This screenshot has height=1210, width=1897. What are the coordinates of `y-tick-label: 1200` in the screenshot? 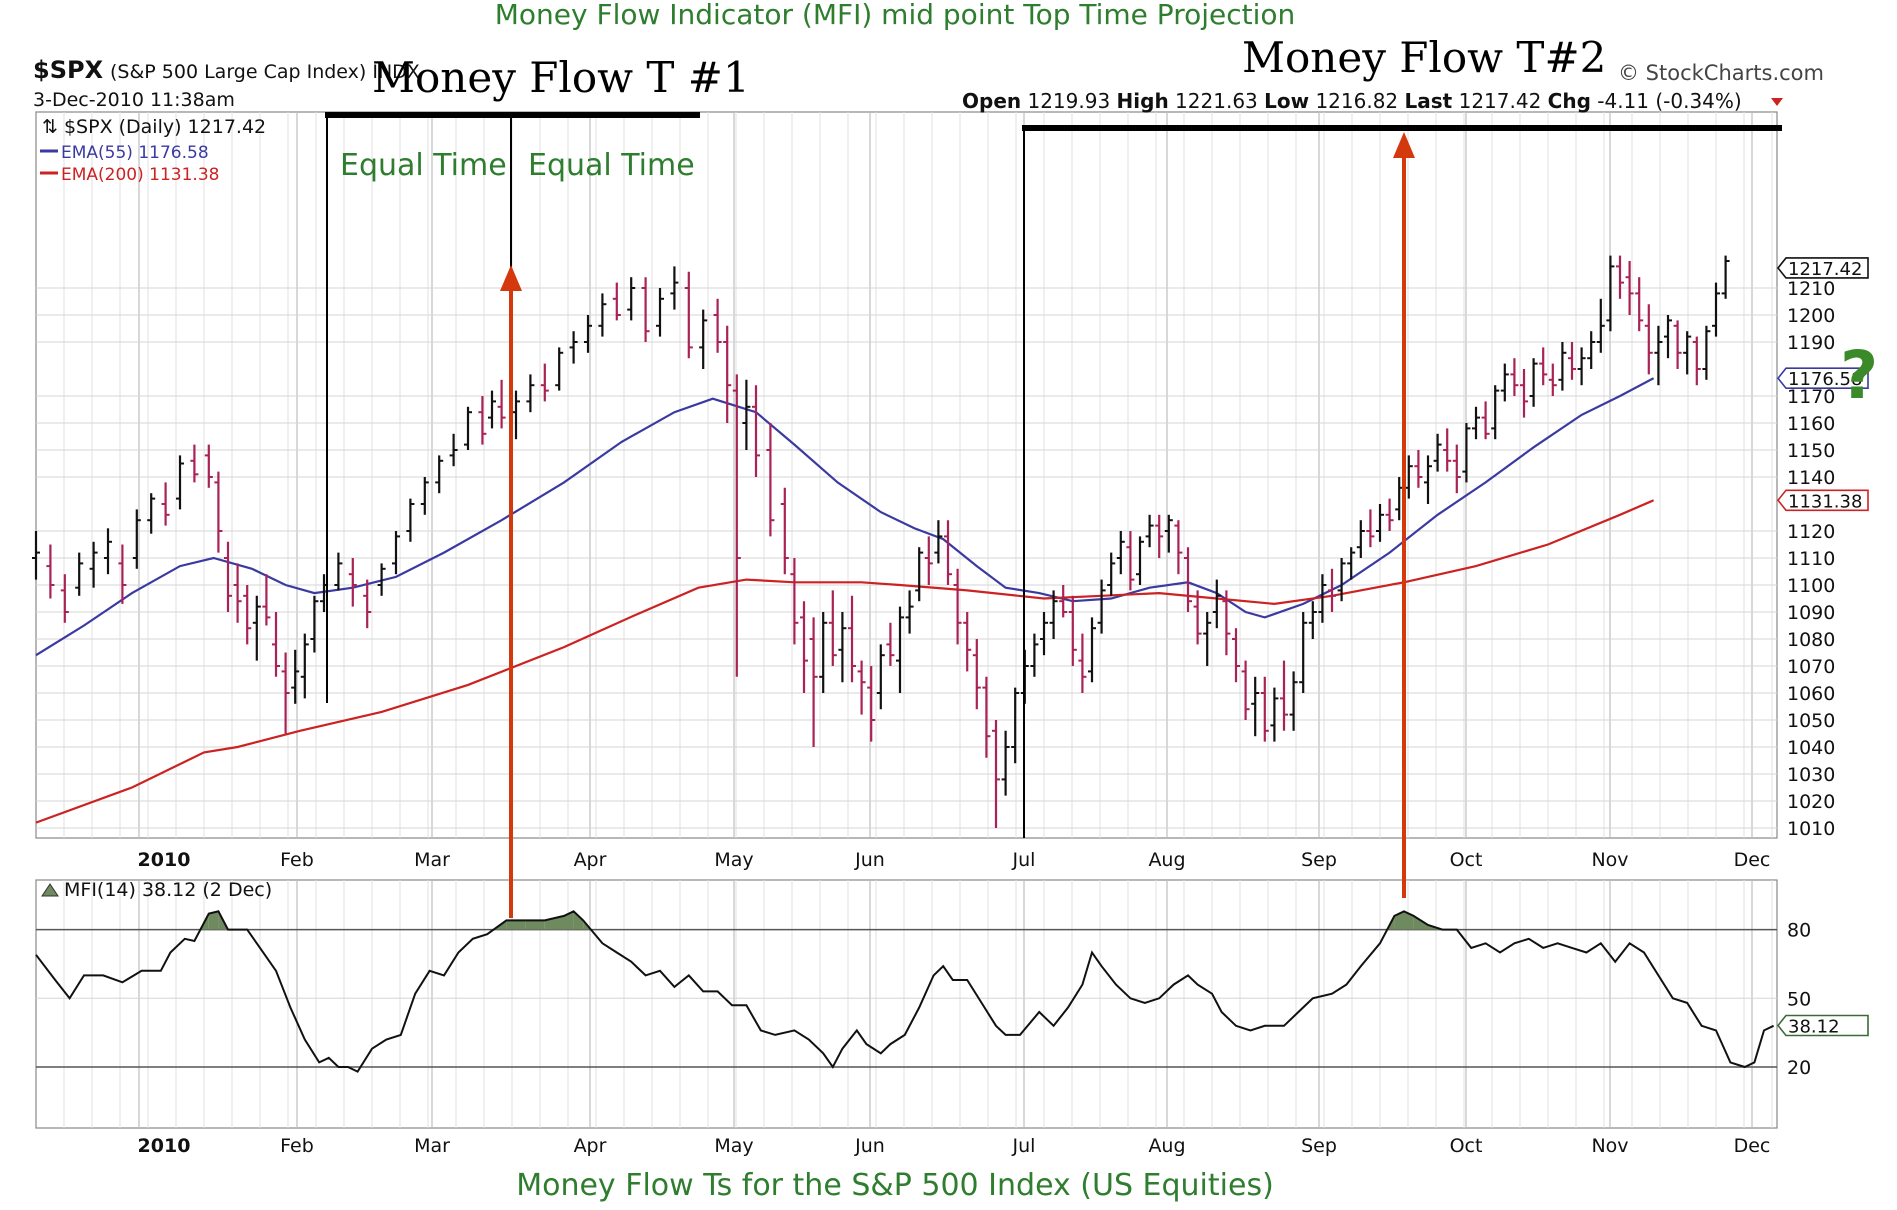 It's located at (1811, 316).